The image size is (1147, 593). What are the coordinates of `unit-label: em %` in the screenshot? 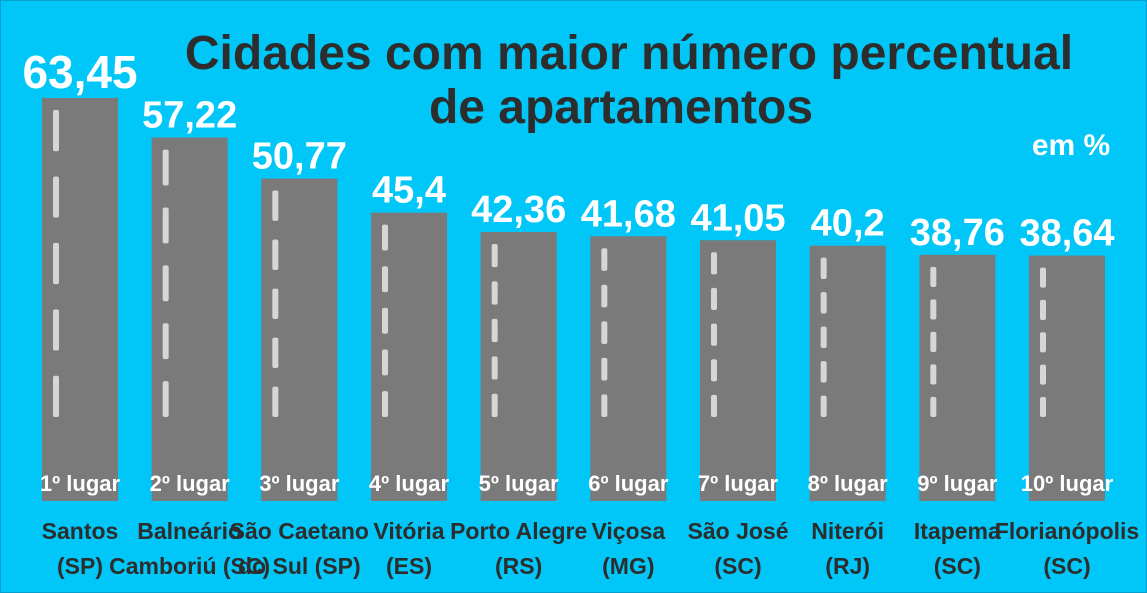 It's located at (1071, 145).